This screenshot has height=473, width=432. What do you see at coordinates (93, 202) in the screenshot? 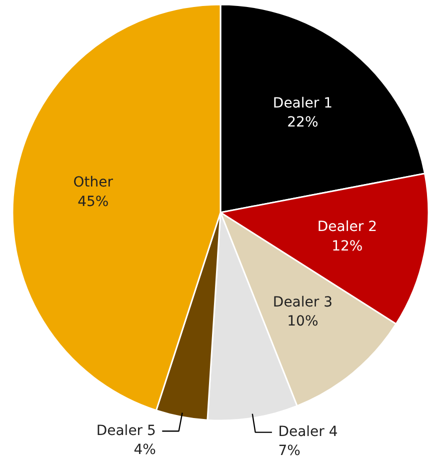
I see `data-label: 45%` at bounding box center [93, 202].